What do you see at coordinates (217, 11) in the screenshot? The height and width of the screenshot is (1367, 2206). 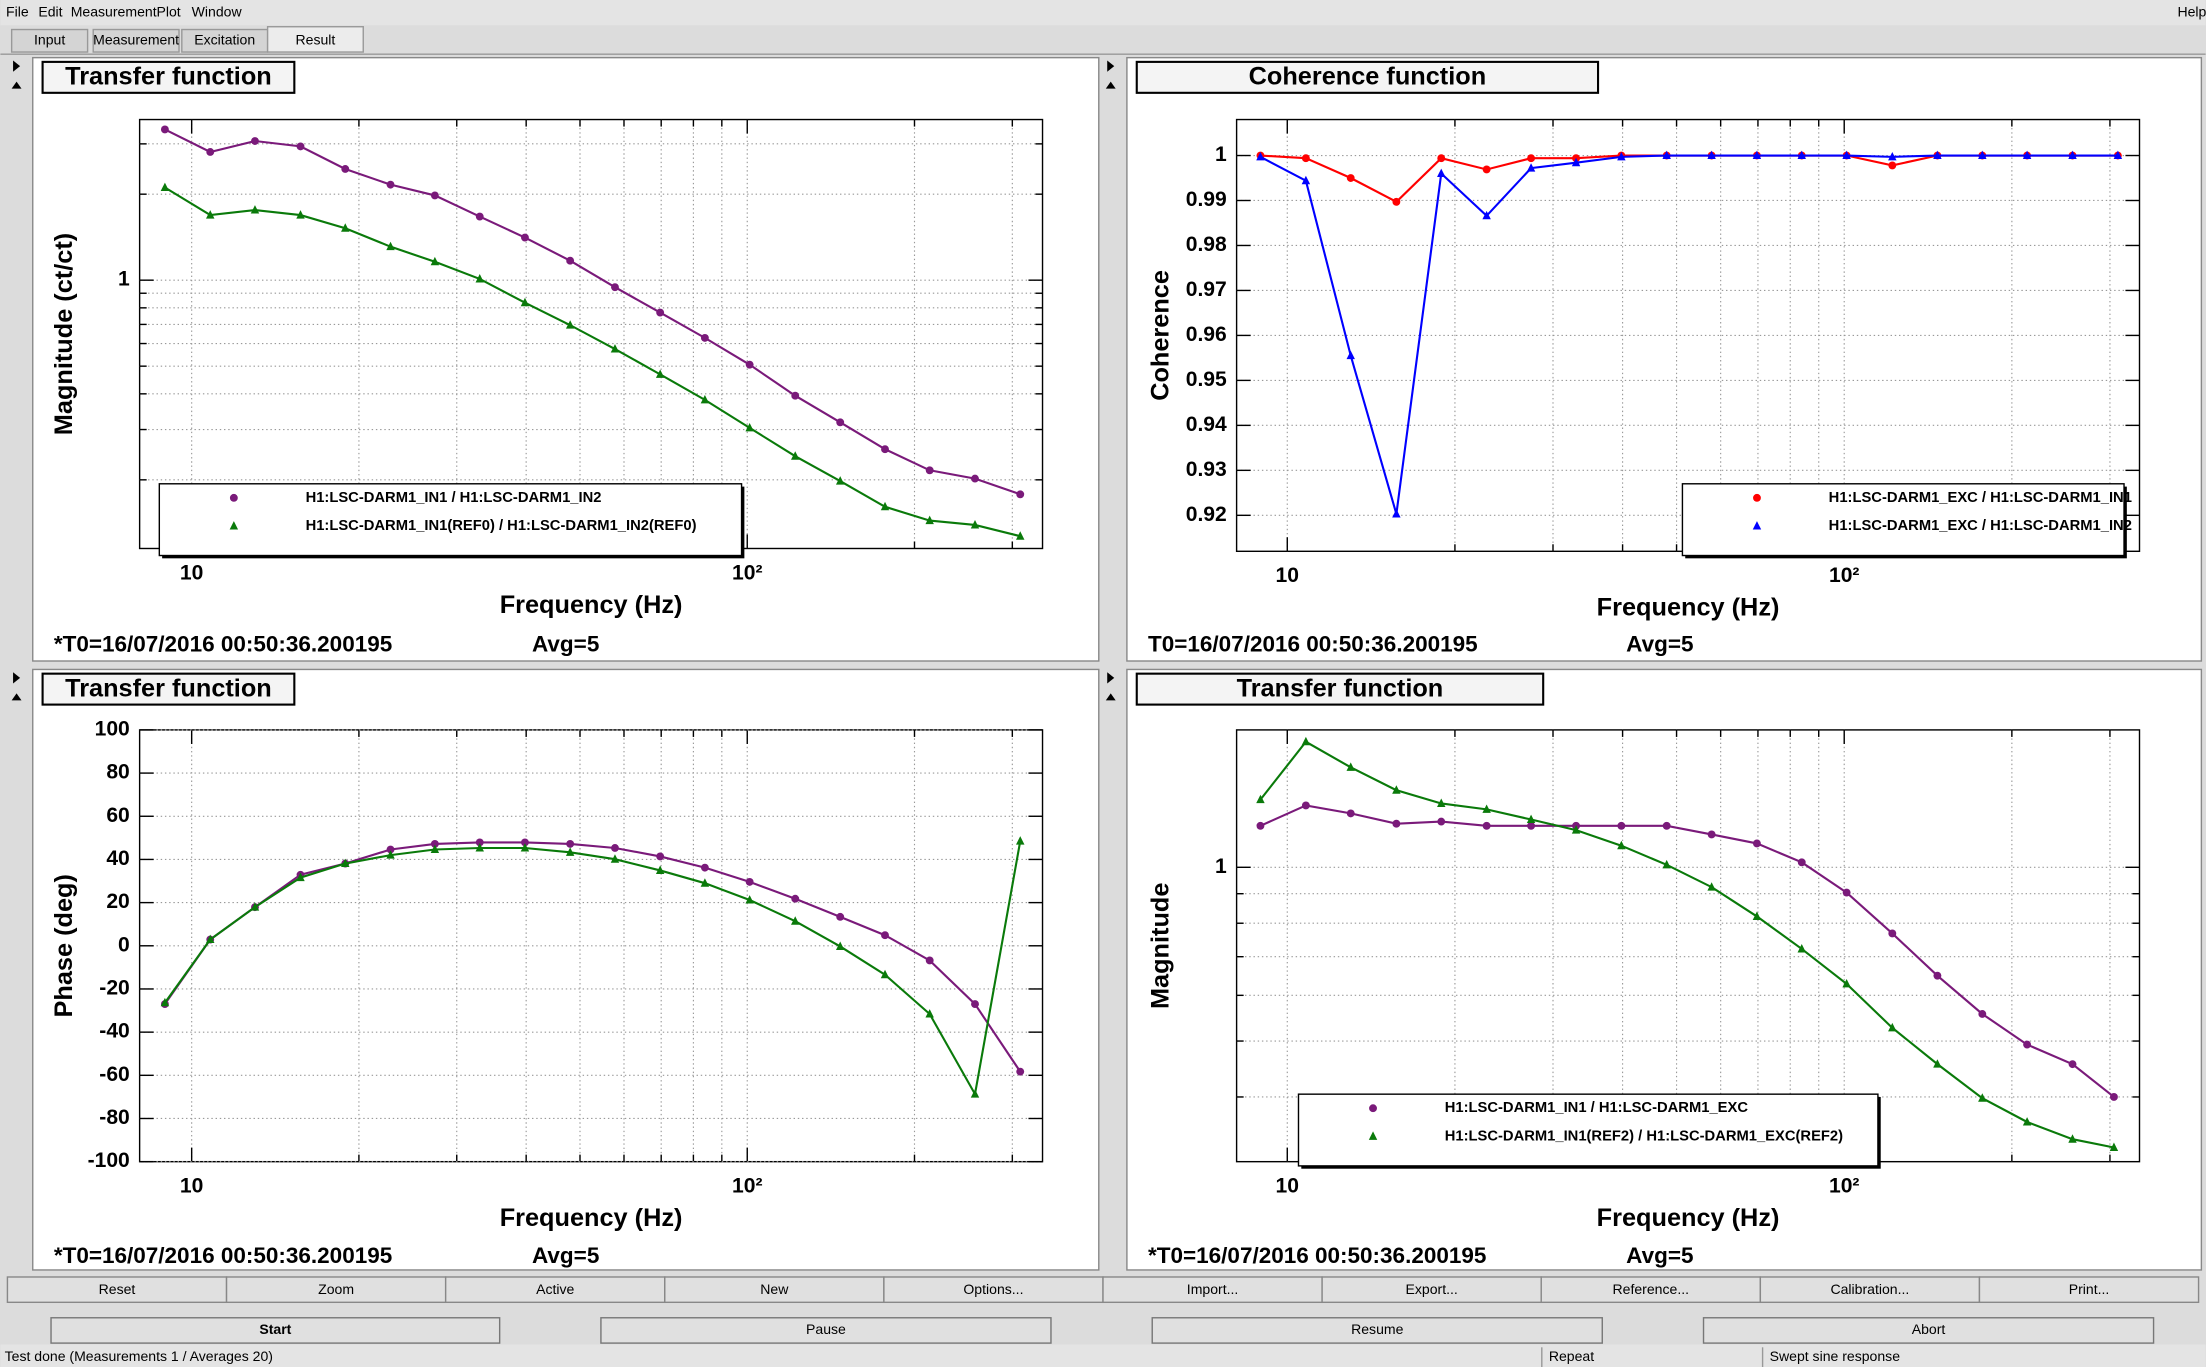 I see `menu-item: Window` at bounding box center [217, 11].